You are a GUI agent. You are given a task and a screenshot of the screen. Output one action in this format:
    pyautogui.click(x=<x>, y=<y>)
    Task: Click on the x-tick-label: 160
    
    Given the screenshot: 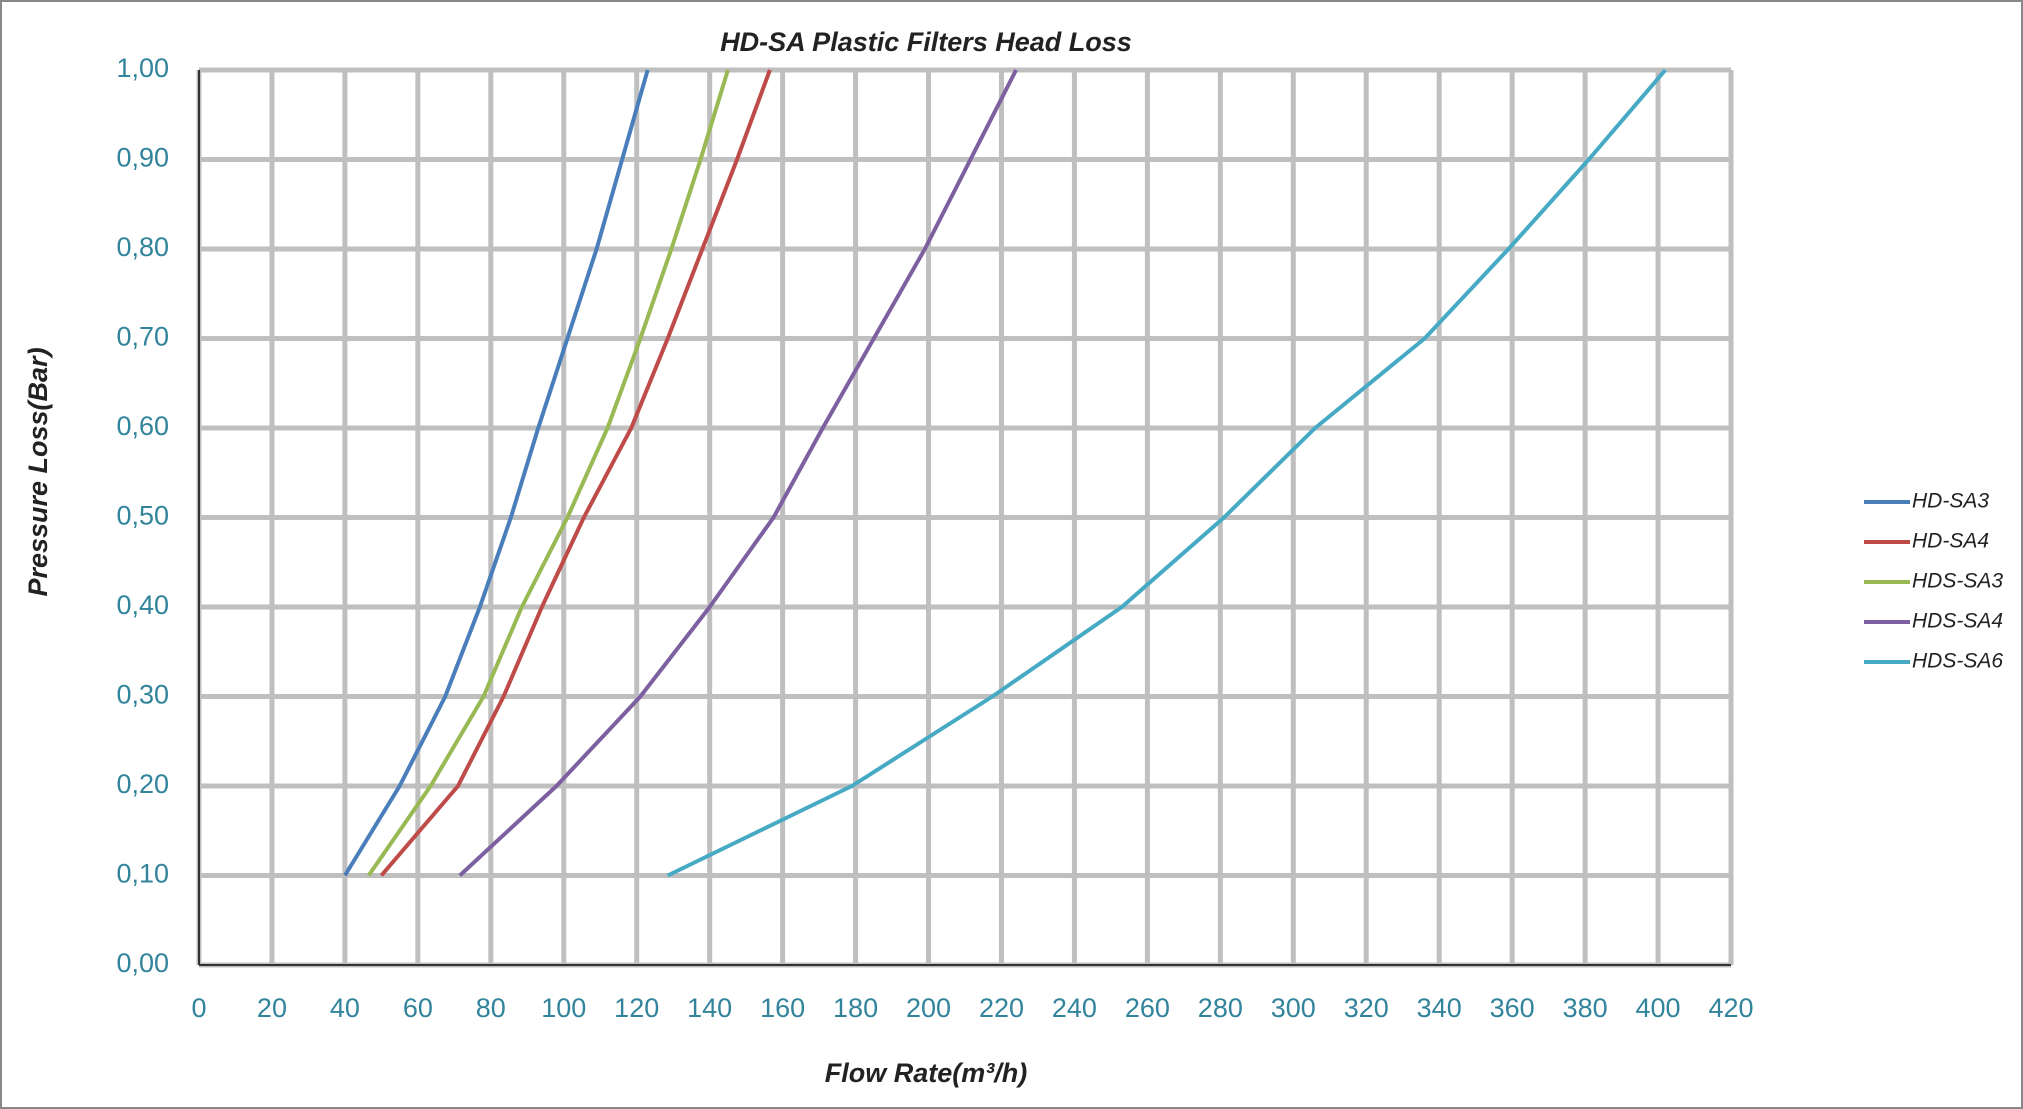 What is the action you would take?
    pyautogui.click(x=782, y=1008)
    